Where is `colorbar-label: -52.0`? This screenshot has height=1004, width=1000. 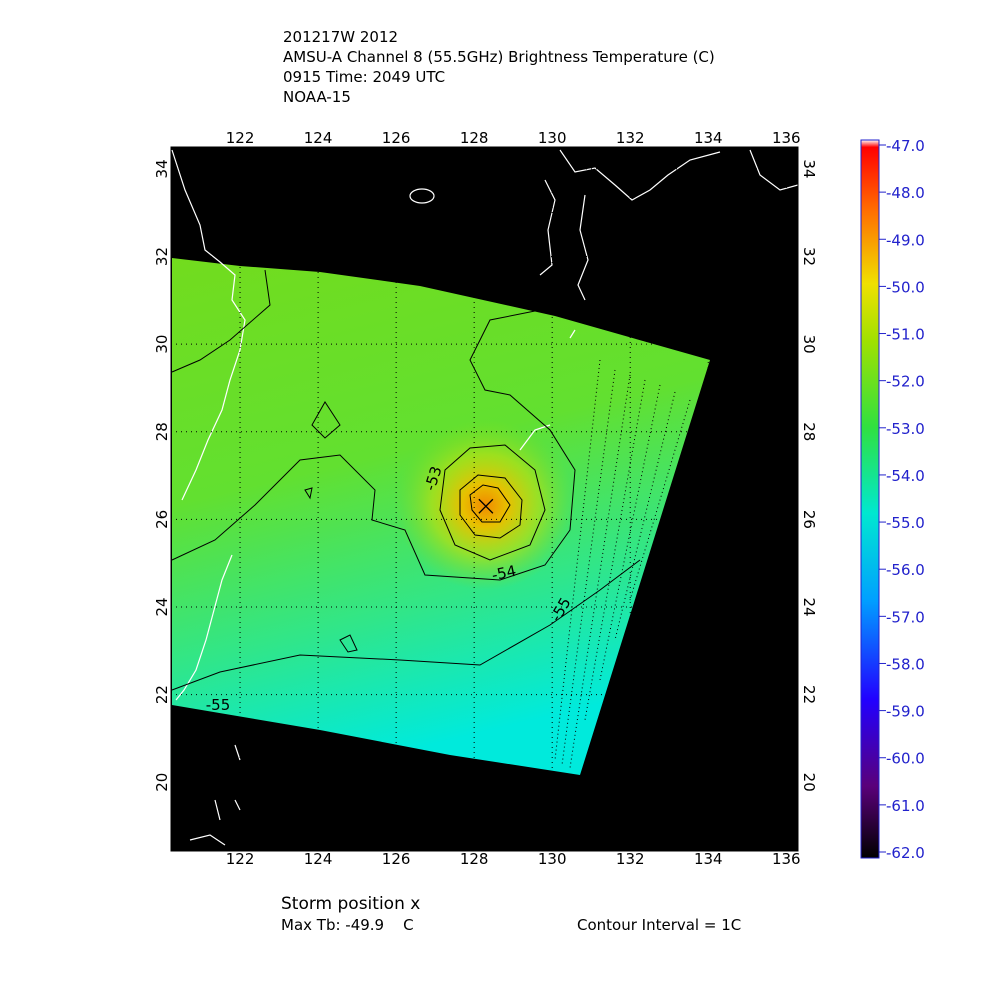 colorbar-label: -52.0 is located at coordinates (905, 382).